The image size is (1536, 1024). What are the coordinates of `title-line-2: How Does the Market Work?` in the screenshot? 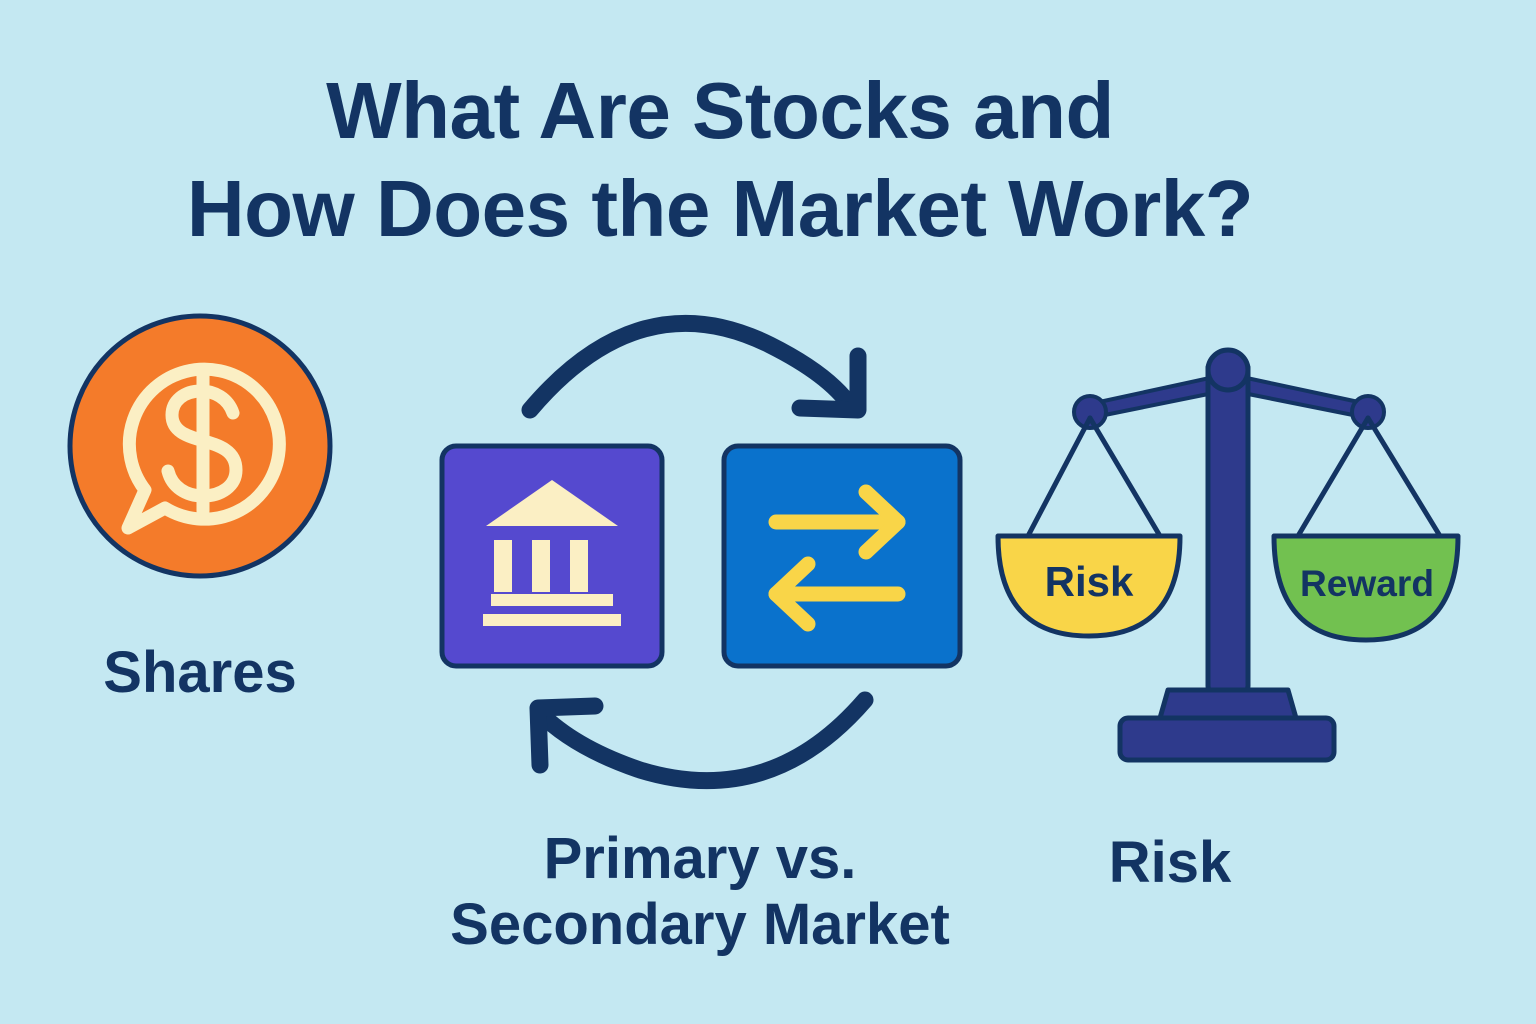 It's located at (720, 208).